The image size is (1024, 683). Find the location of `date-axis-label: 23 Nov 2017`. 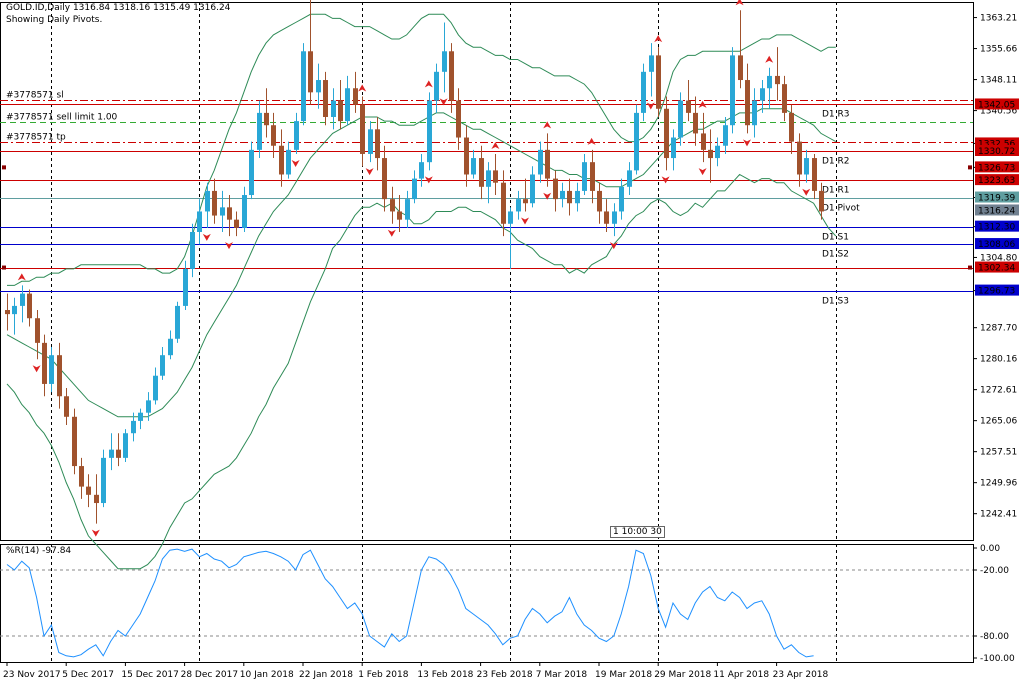

date-axis-label: 23 Nov 2017 is located at coordinates (32, 675).